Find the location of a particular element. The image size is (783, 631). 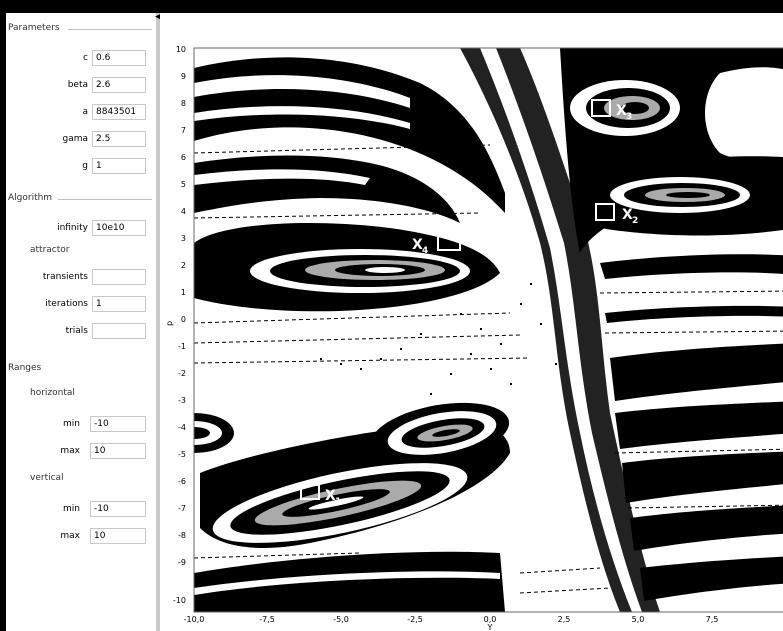

y-tick-label: -10 is located at coordinates (179, 600).